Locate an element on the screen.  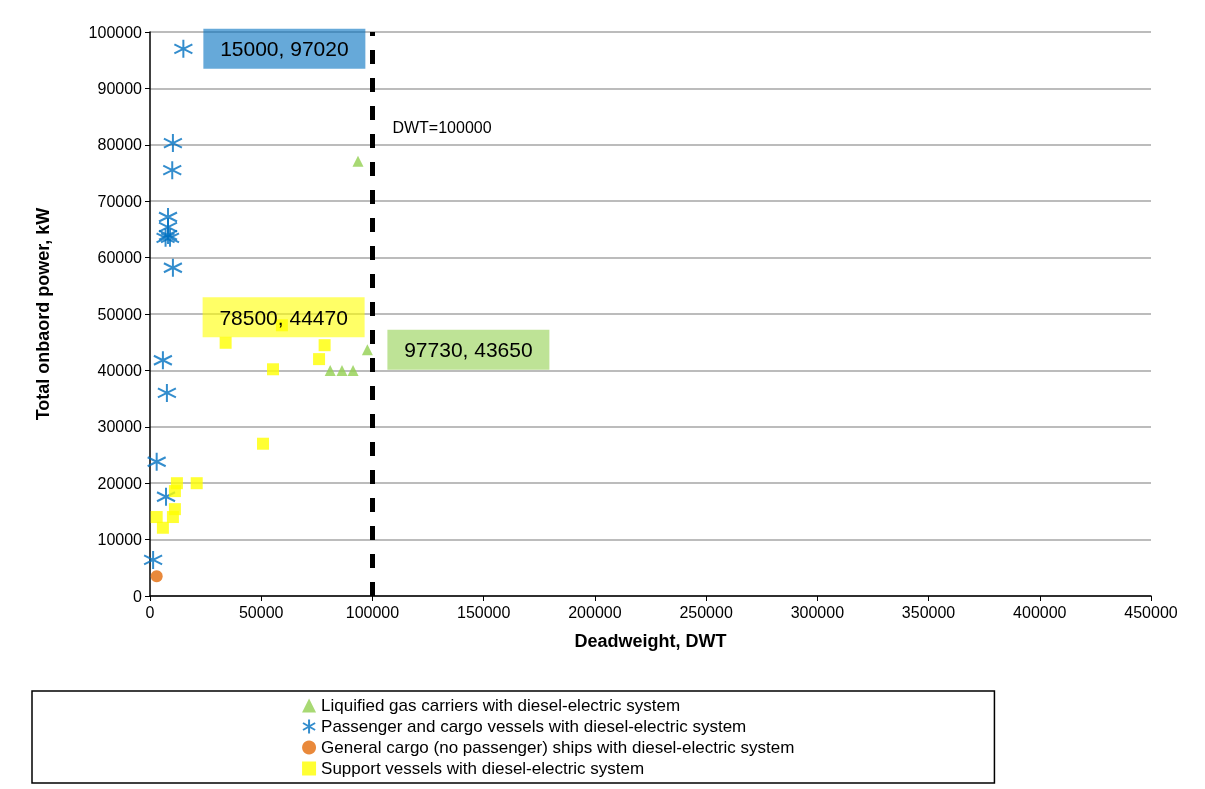
y-tick-label: 40000 is located at coordinates (120, 370).